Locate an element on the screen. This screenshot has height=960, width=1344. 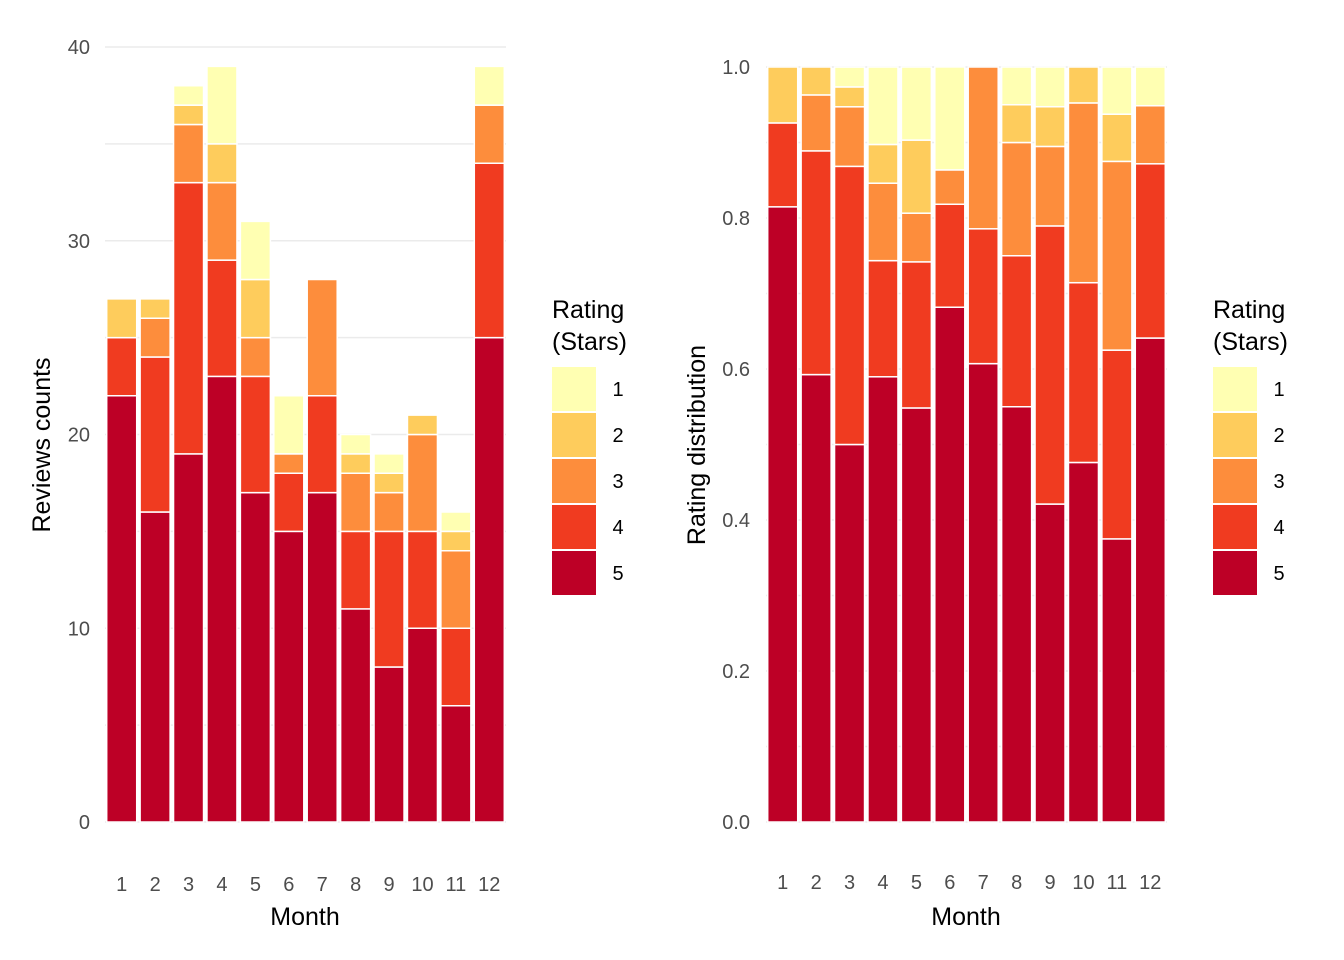
legend-label-5: 5 is located at coordinates (1278, 574).